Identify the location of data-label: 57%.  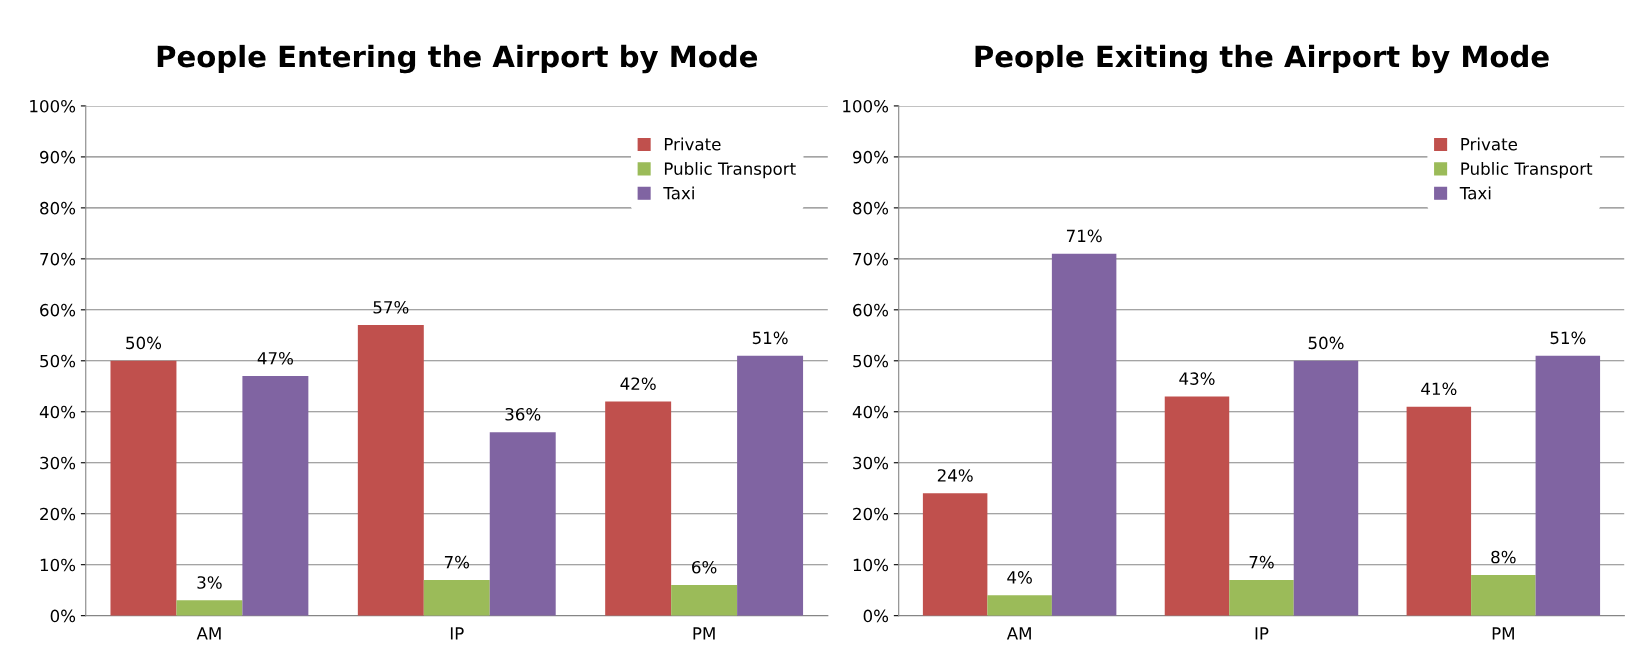
(391, 307).